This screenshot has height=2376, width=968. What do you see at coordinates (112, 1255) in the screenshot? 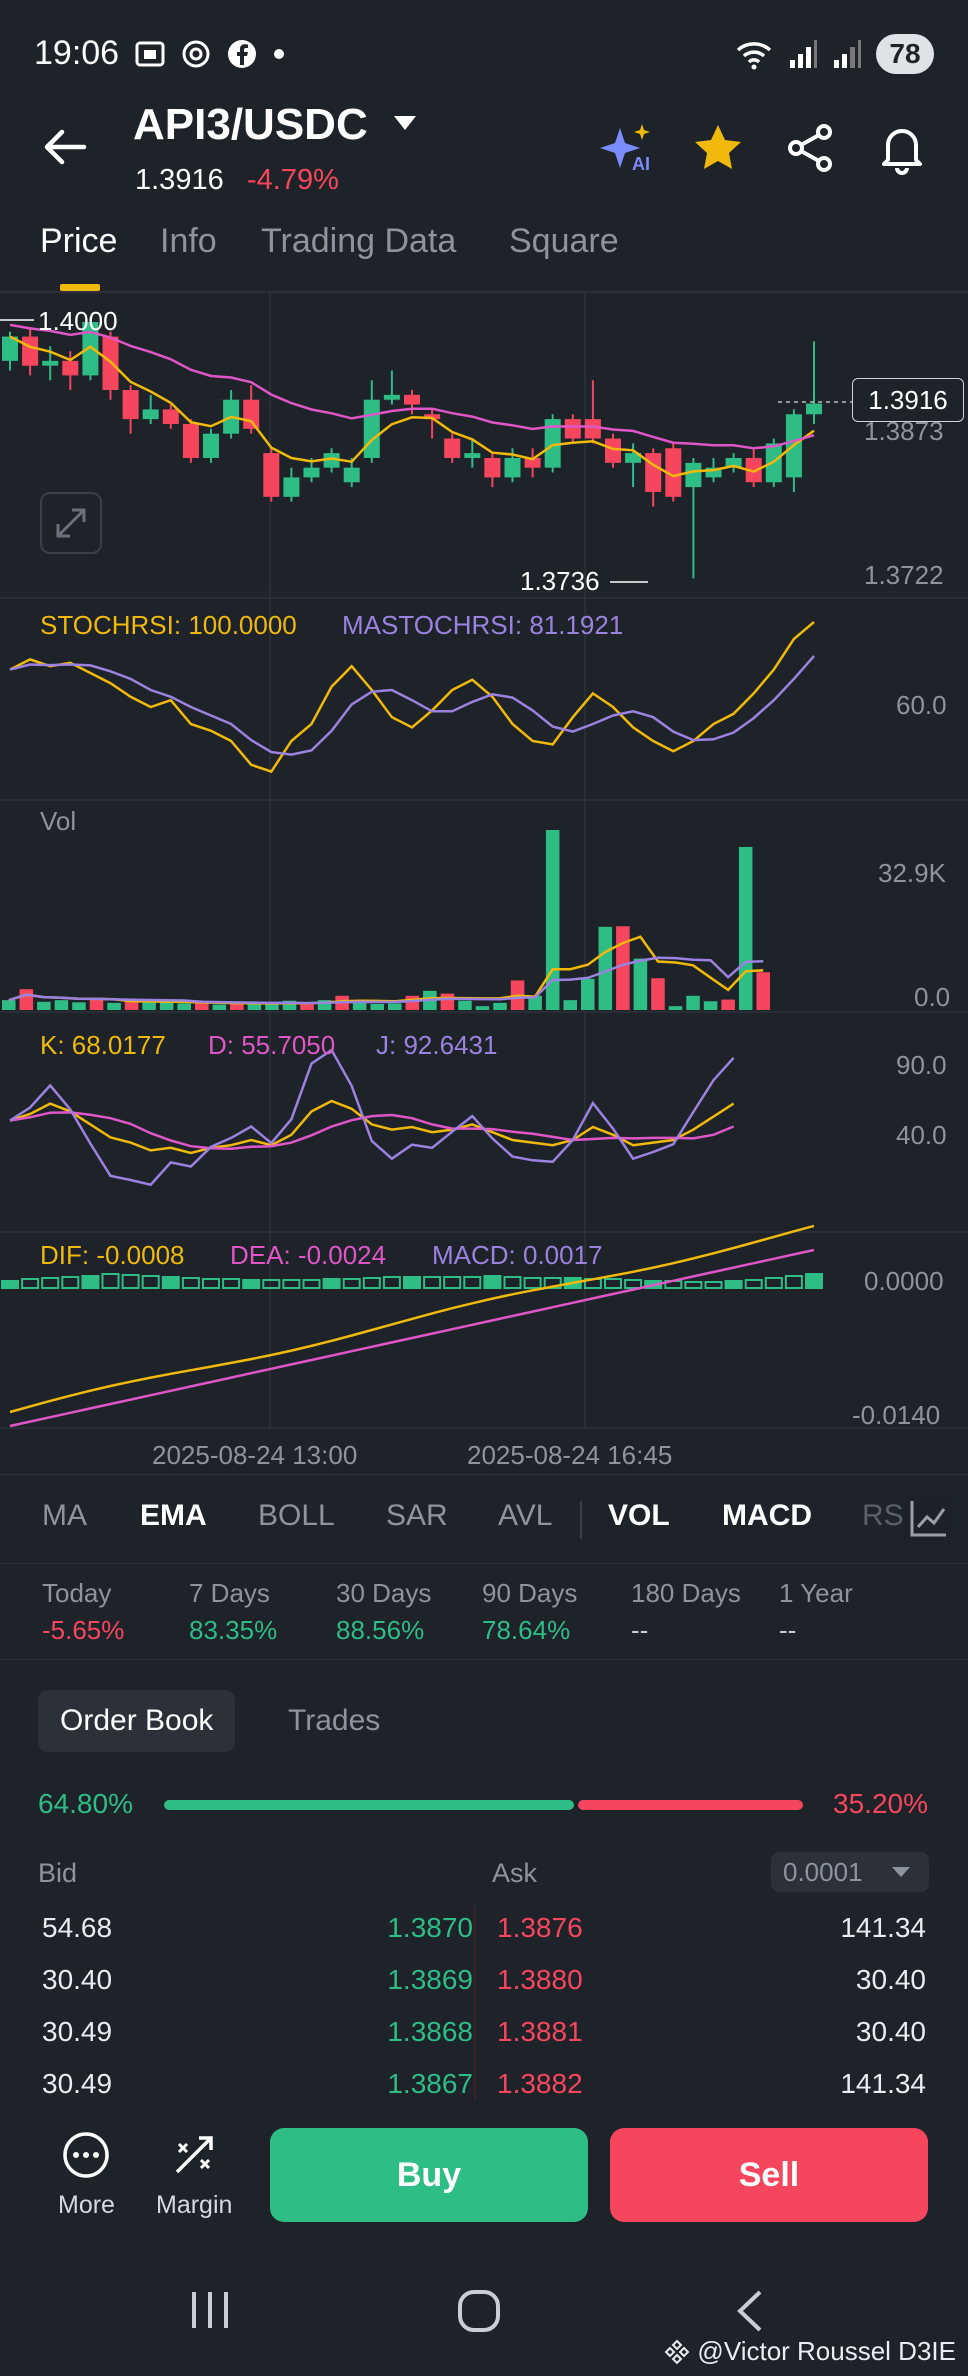
I see `macd-dif-label: DIF: -0.0008` at bounding box center [112, 1255].